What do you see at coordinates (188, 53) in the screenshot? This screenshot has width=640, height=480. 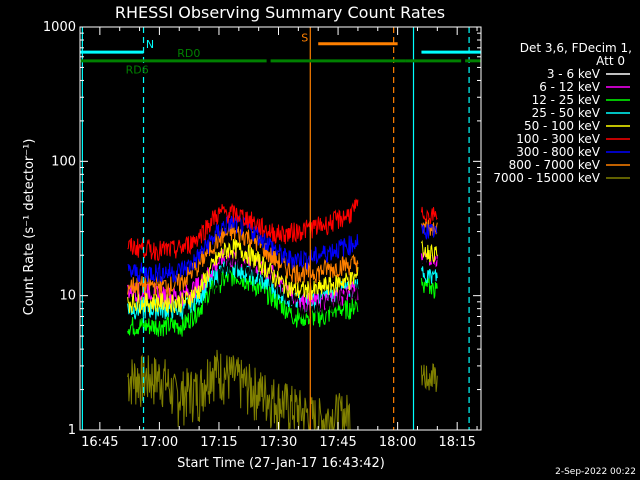 I see `annotation-rd0: RD0` at bounding box center [188, 53].